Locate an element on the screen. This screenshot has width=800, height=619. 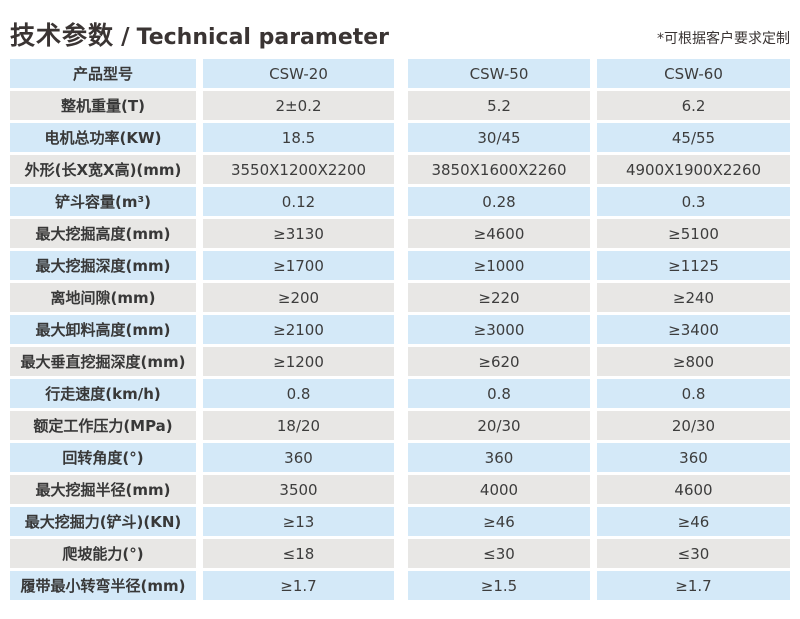
value-cell: 0.28 is located at coordinates (499, 201).